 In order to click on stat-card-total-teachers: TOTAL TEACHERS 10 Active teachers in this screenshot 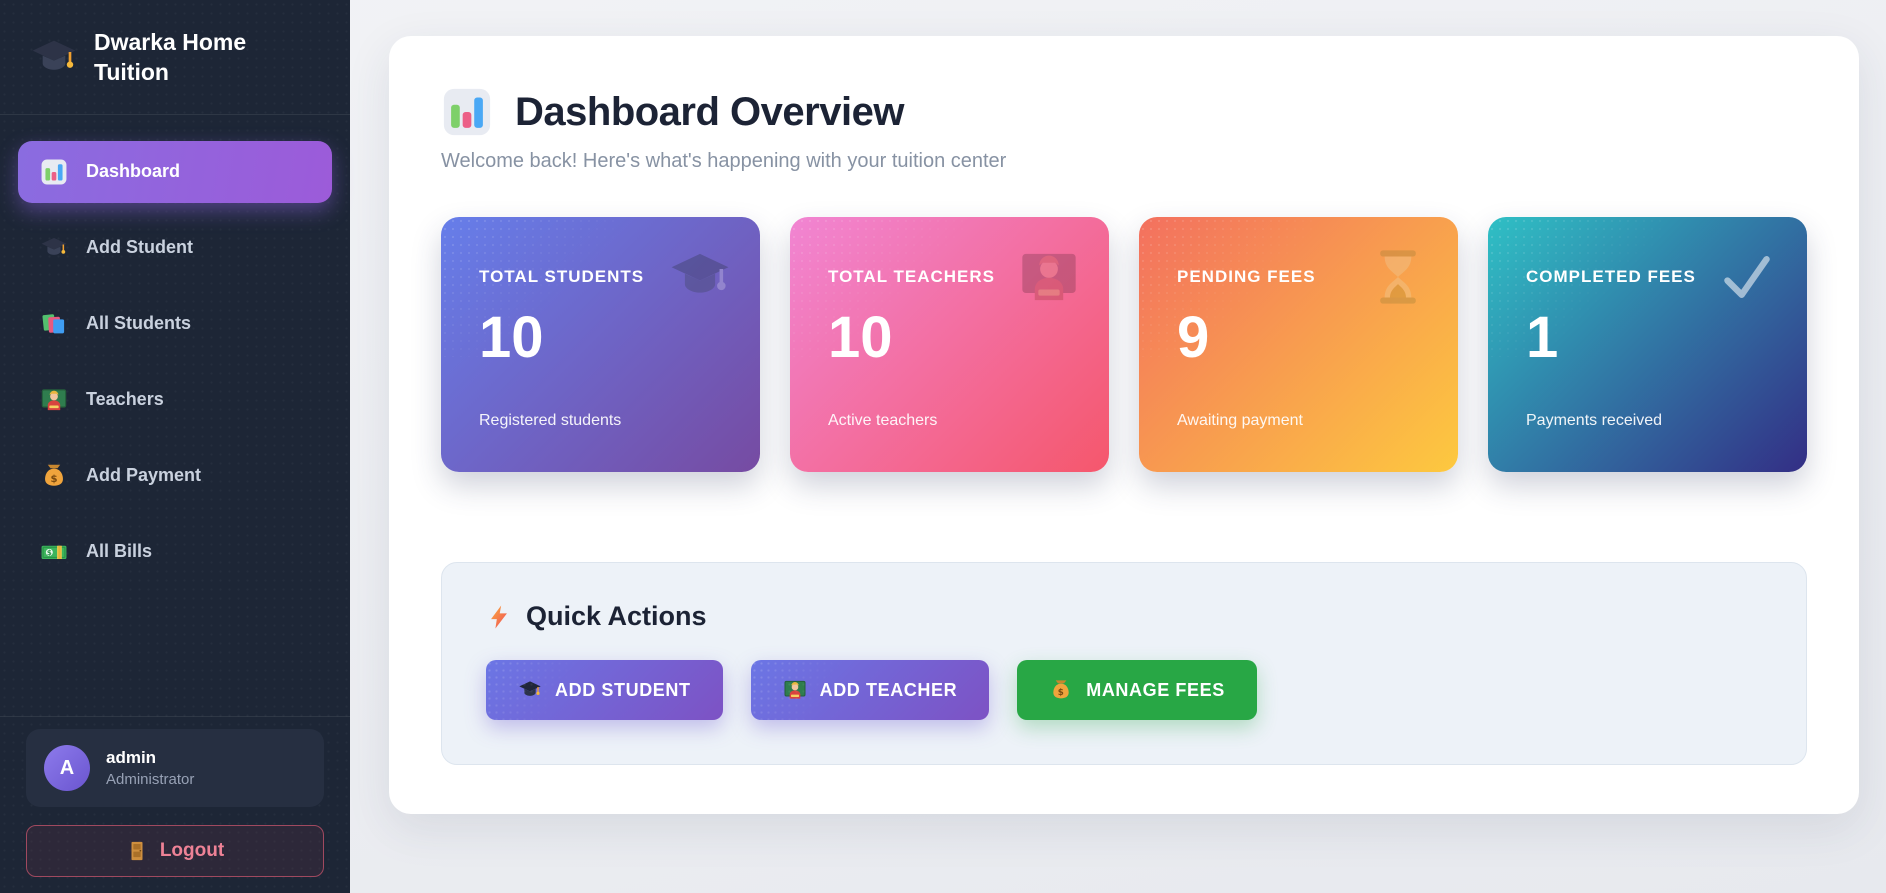, I will do `click(949, 344)`.